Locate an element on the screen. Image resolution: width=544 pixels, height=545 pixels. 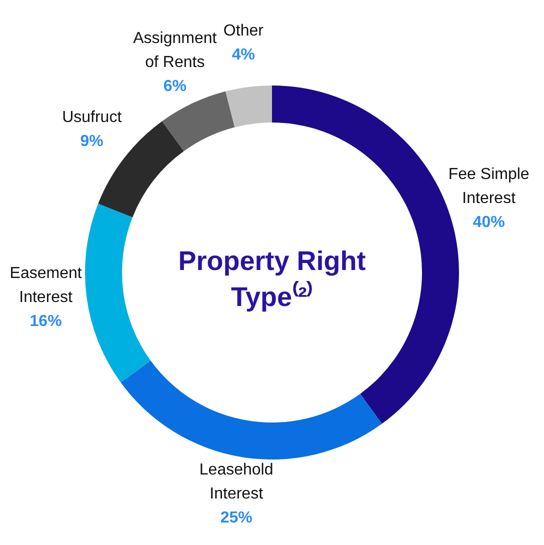
data-label: 9% is located at coordinates (92, 141).